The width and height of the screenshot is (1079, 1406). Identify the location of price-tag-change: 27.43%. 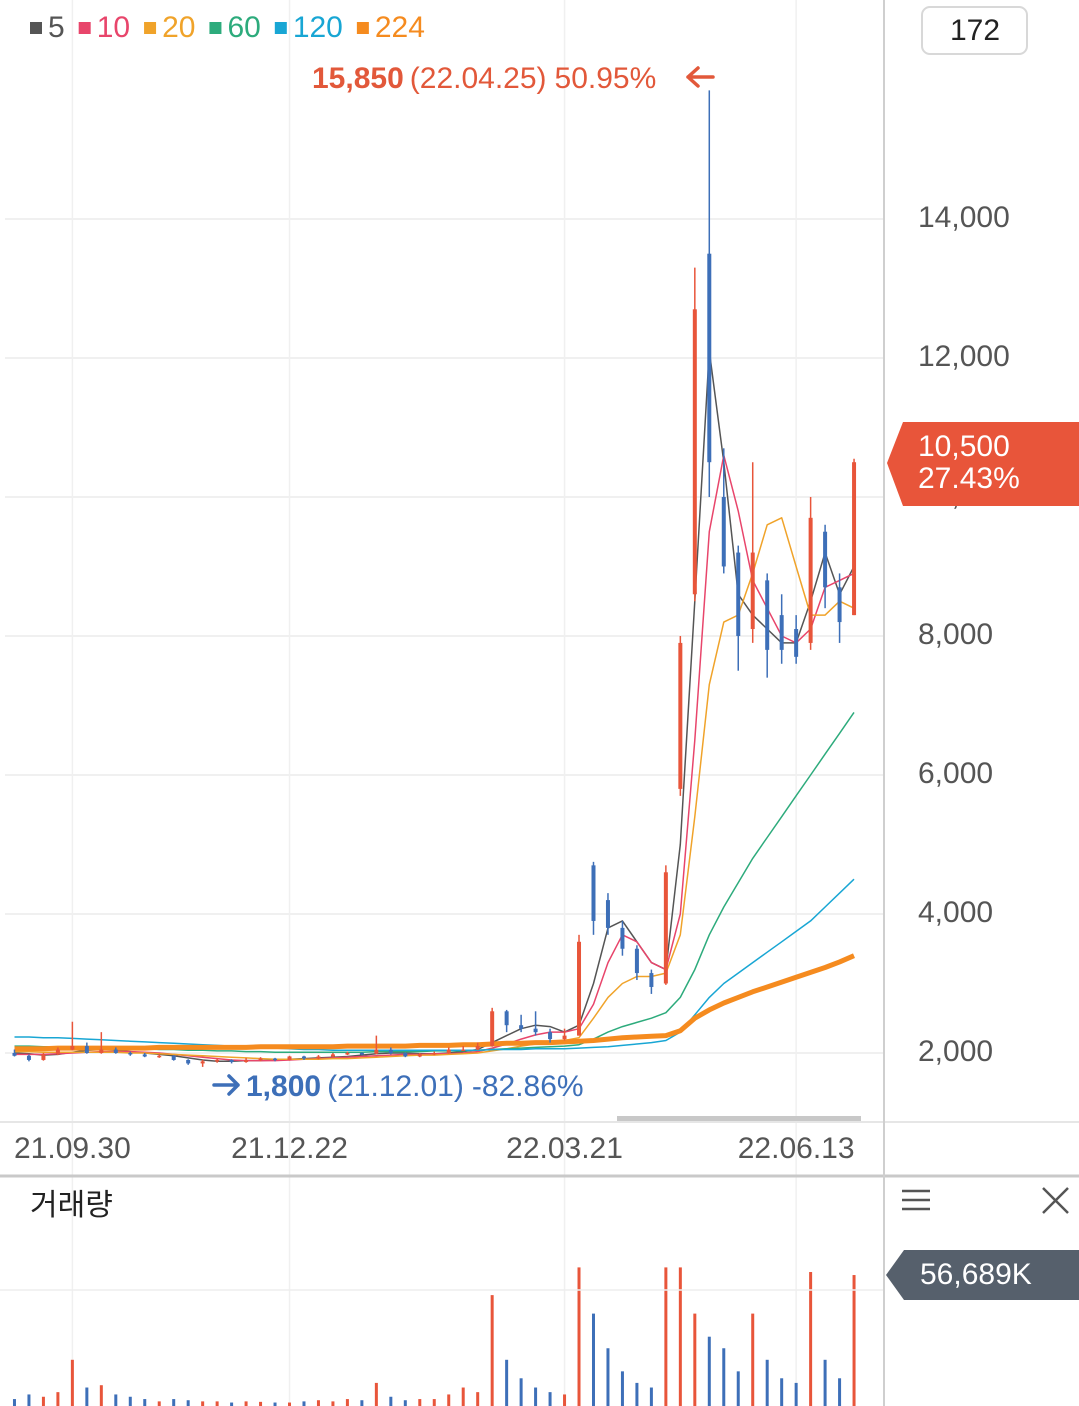
(969, 478).